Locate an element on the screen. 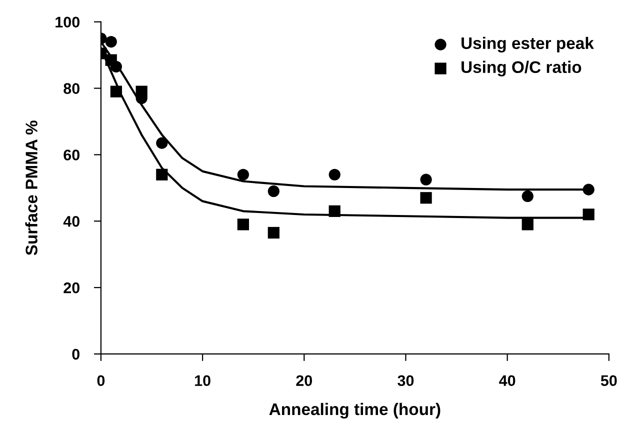  legend-label: Using O/C ratio is located at coordinates (522, 68).